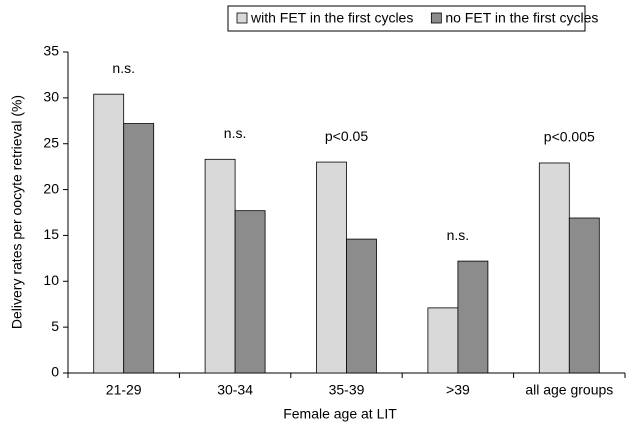 This screenshot has height=425, width=633. What do you see at coordinates (124, 390) in the screenshot?
I see `x-tick-label: 21-29` at bounding box center [124, 390].